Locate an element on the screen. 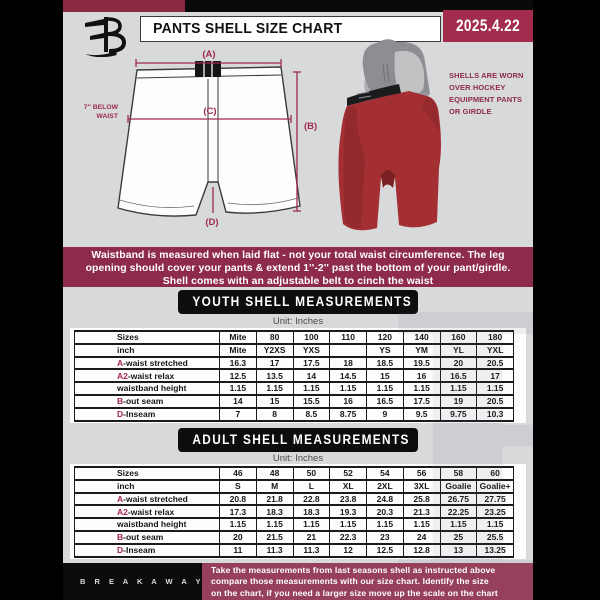  table-cell: 9.5 is located at coordinates (421, 414).